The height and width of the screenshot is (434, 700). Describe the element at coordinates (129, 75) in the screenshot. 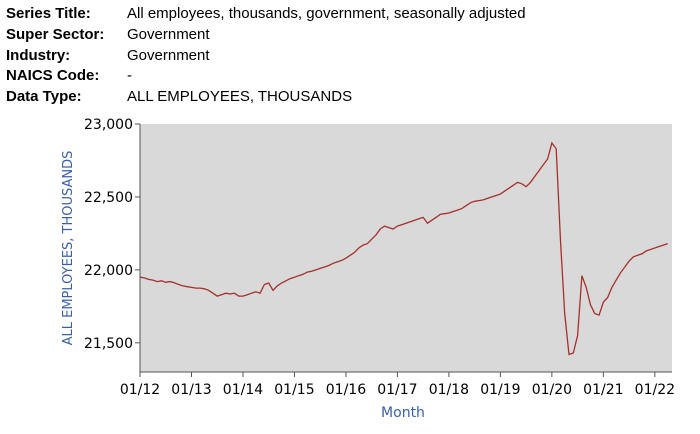

I see `naics-code-value: -` at that location.